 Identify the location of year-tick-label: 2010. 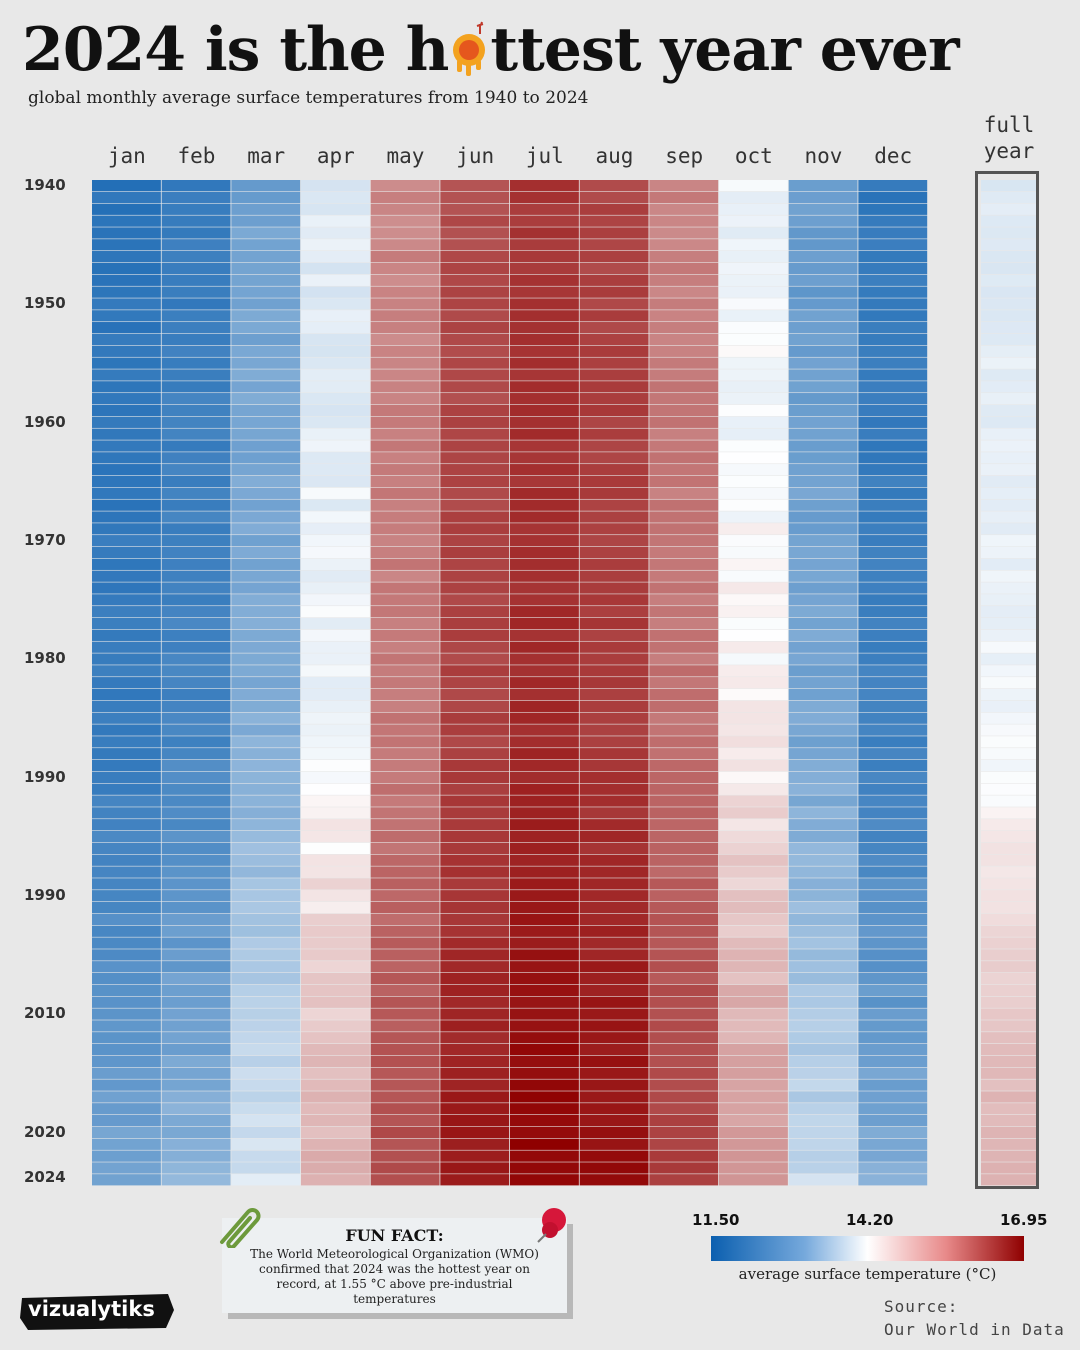
(45, 1013).